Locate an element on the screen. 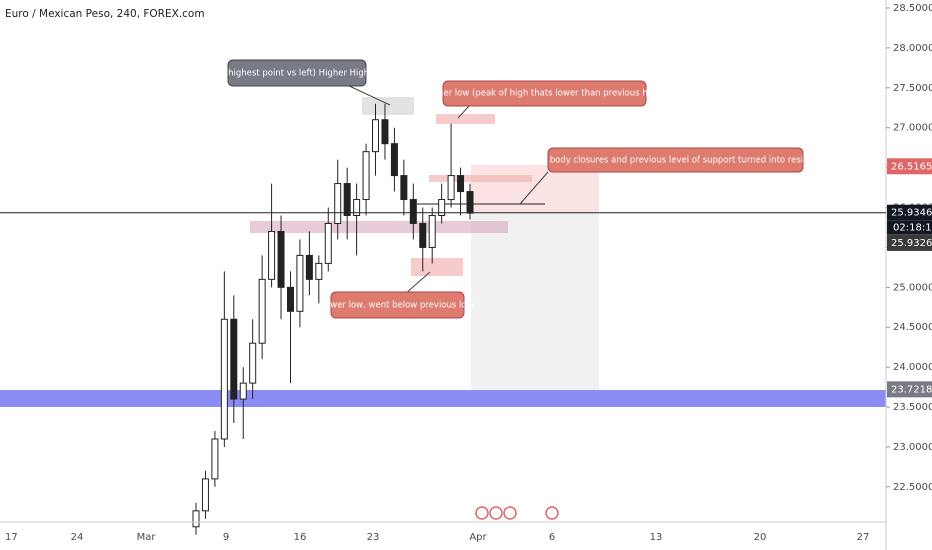 The height and width of the screenshot is (550, 932). support-band is located at coordinates (443, 398).